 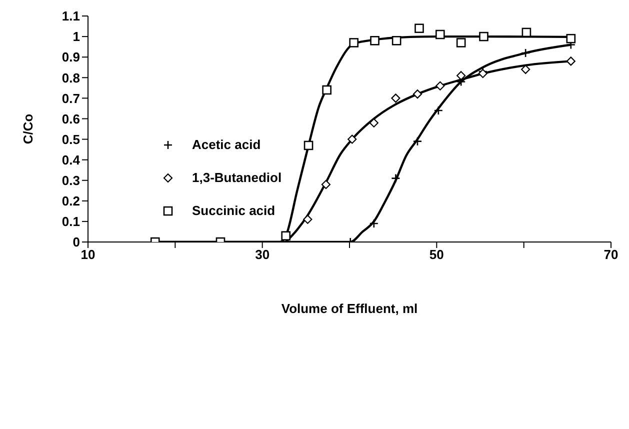 What do you see at coordinates (76, 36) in the screenshot?
I see `y-tick-label: 1` at bounding box center [76, 36].